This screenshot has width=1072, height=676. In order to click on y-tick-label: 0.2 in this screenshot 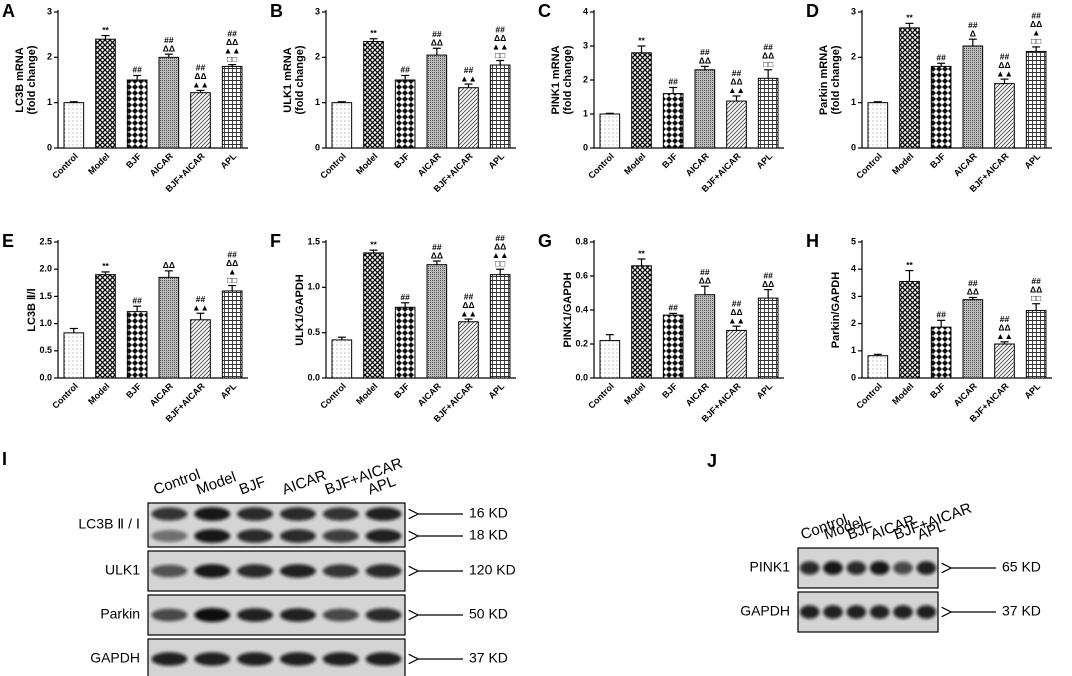, I will do `click(581, 343)`.